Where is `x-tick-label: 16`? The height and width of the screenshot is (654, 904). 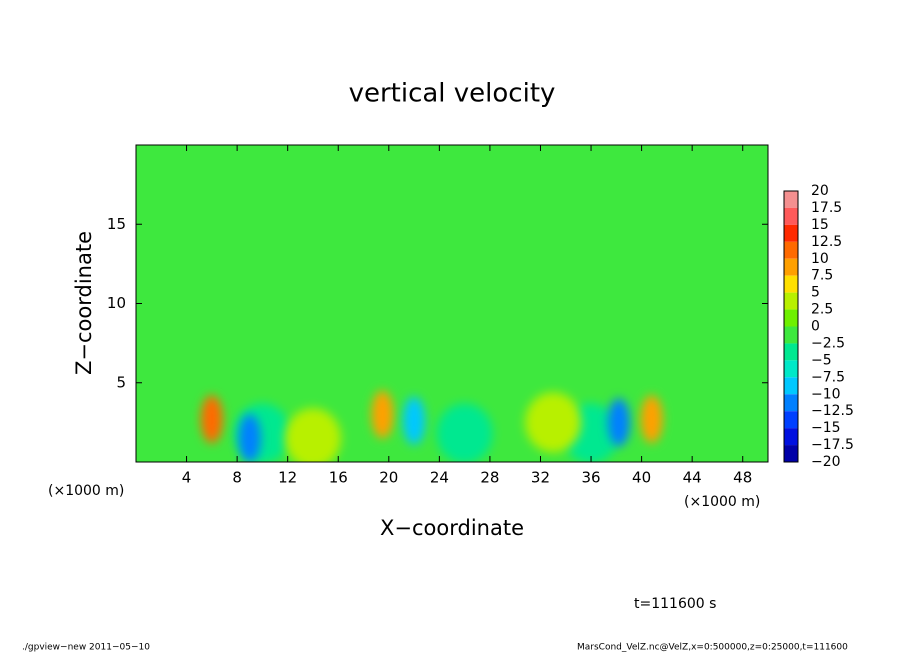
x-tick-label: 16 is located at coordinates (338, 478).